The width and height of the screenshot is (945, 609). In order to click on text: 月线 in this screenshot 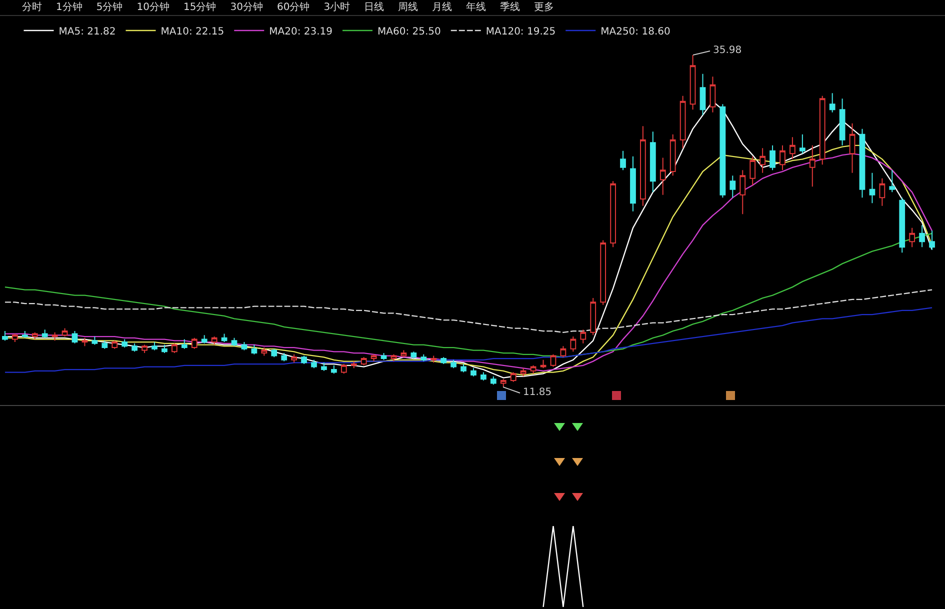, I will do `click(442, 7)`.